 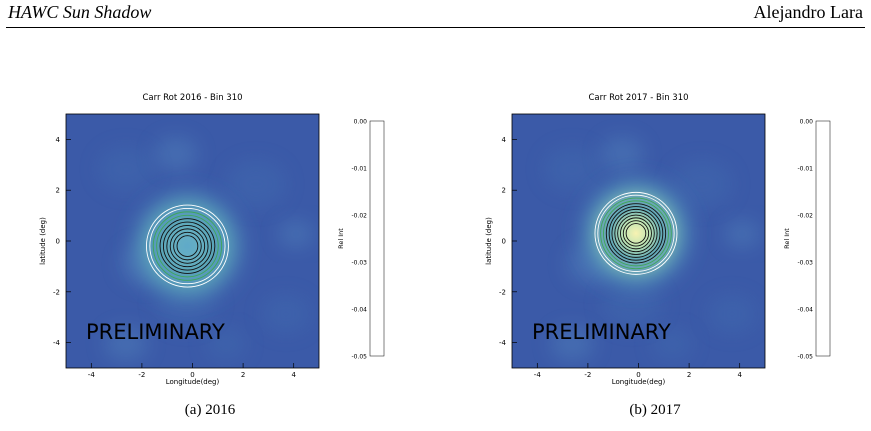 What do you see at coordinates (655, 410) in the screenshot?
I see `caption-b: (b) 2017` at bounding box center [655, 410].